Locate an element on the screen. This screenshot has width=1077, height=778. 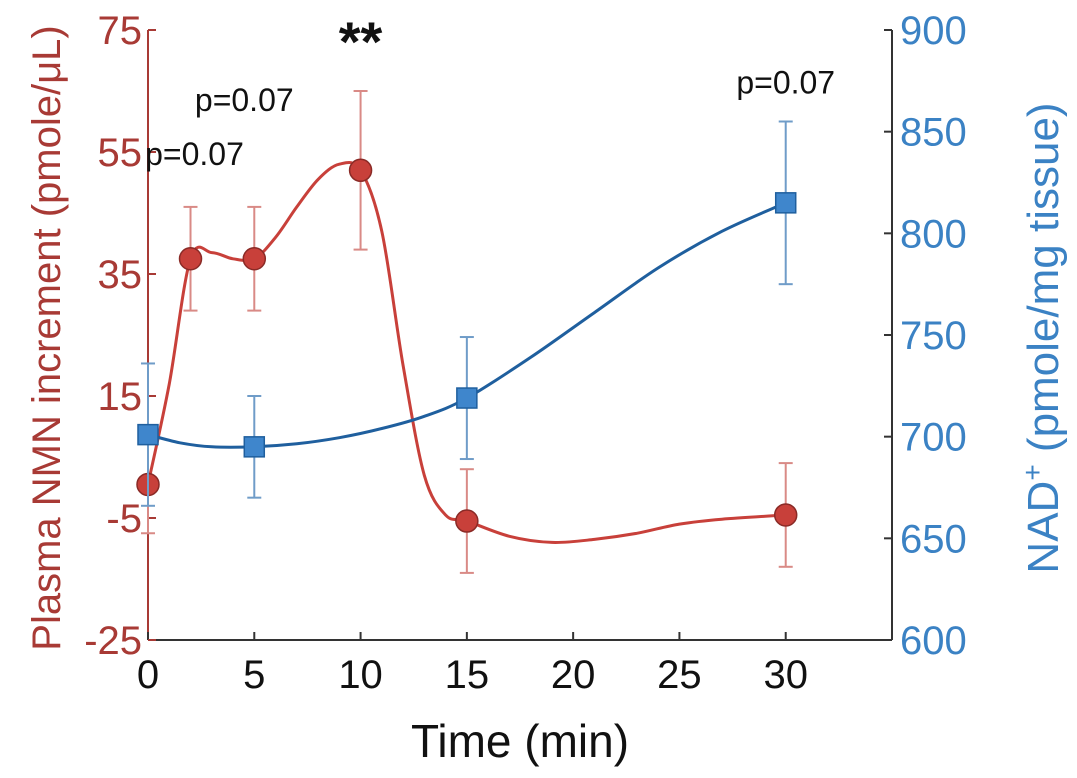
left-y-tick-label: 75 is located at coordinates (120, 31).